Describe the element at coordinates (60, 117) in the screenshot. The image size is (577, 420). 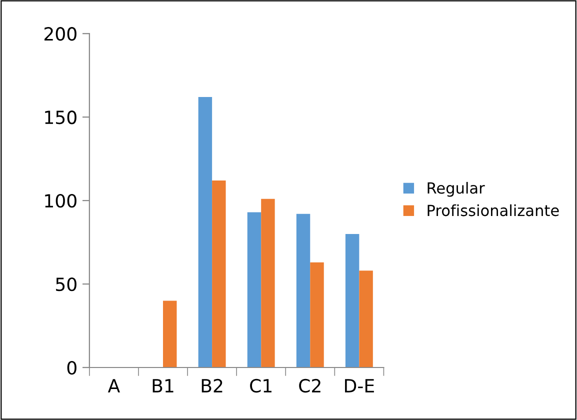
I see `y-tick-label: 150` at that location.